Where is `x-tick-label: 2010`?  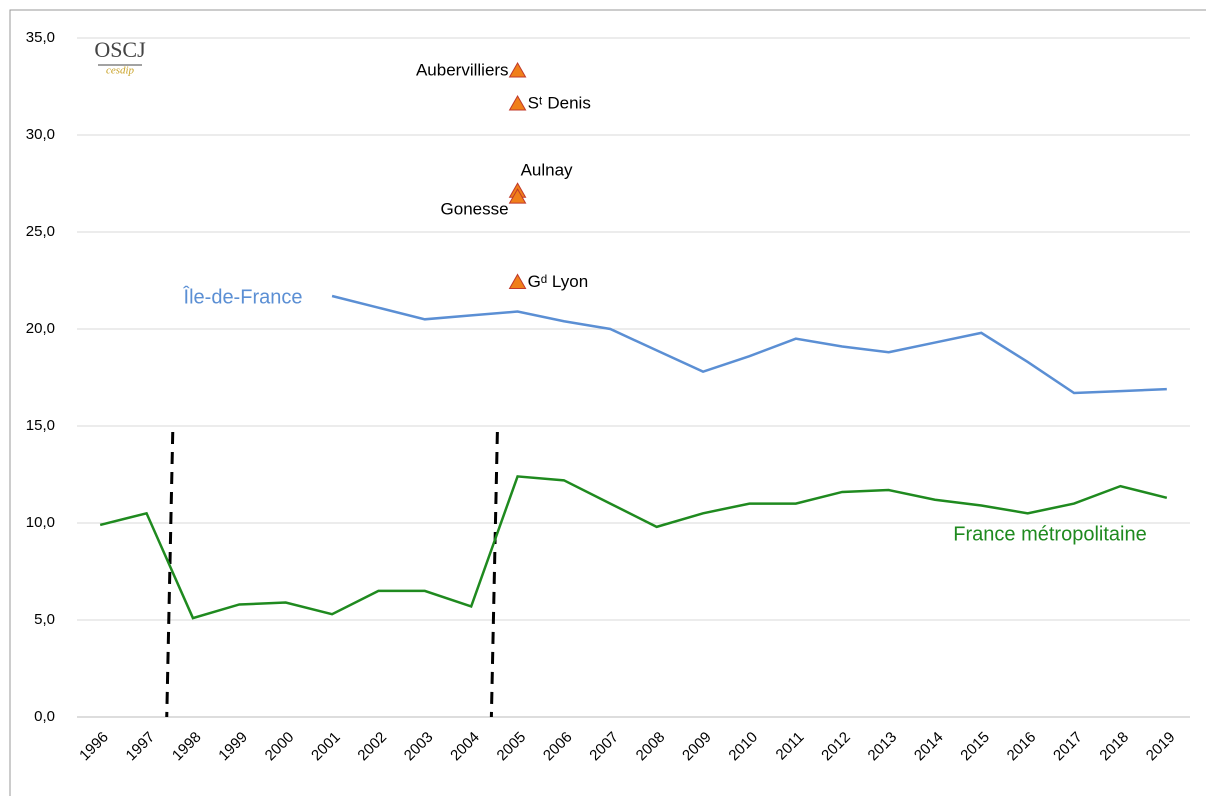 x-tick-label: 2010 is located at coordinates (743, 747).